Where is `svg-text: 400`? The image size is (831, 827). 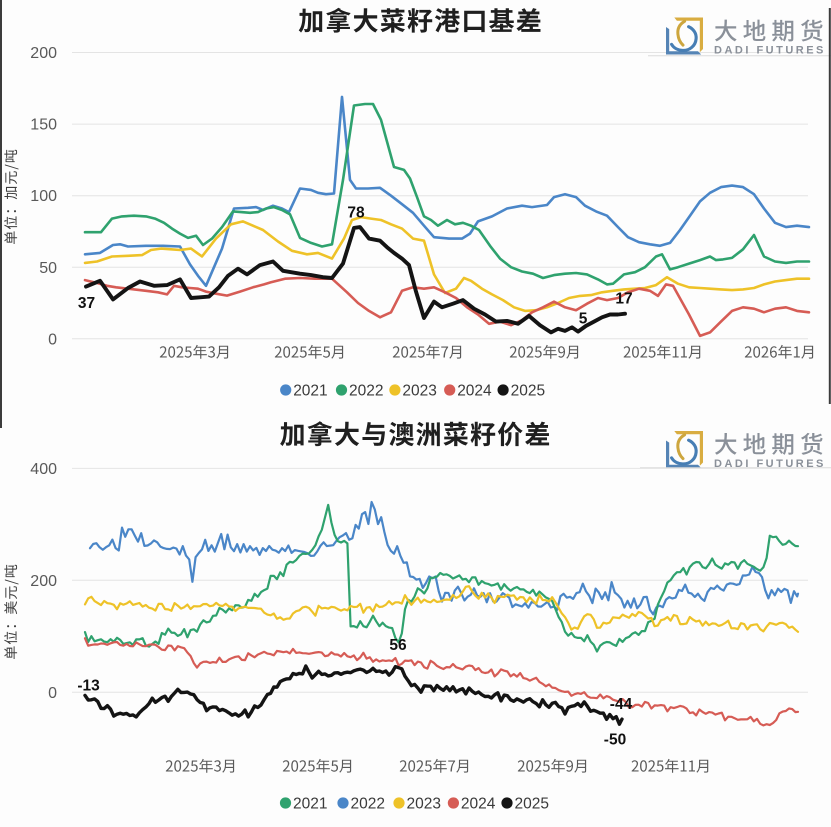 svg-text: 400 is located at coordinates (43, 469).